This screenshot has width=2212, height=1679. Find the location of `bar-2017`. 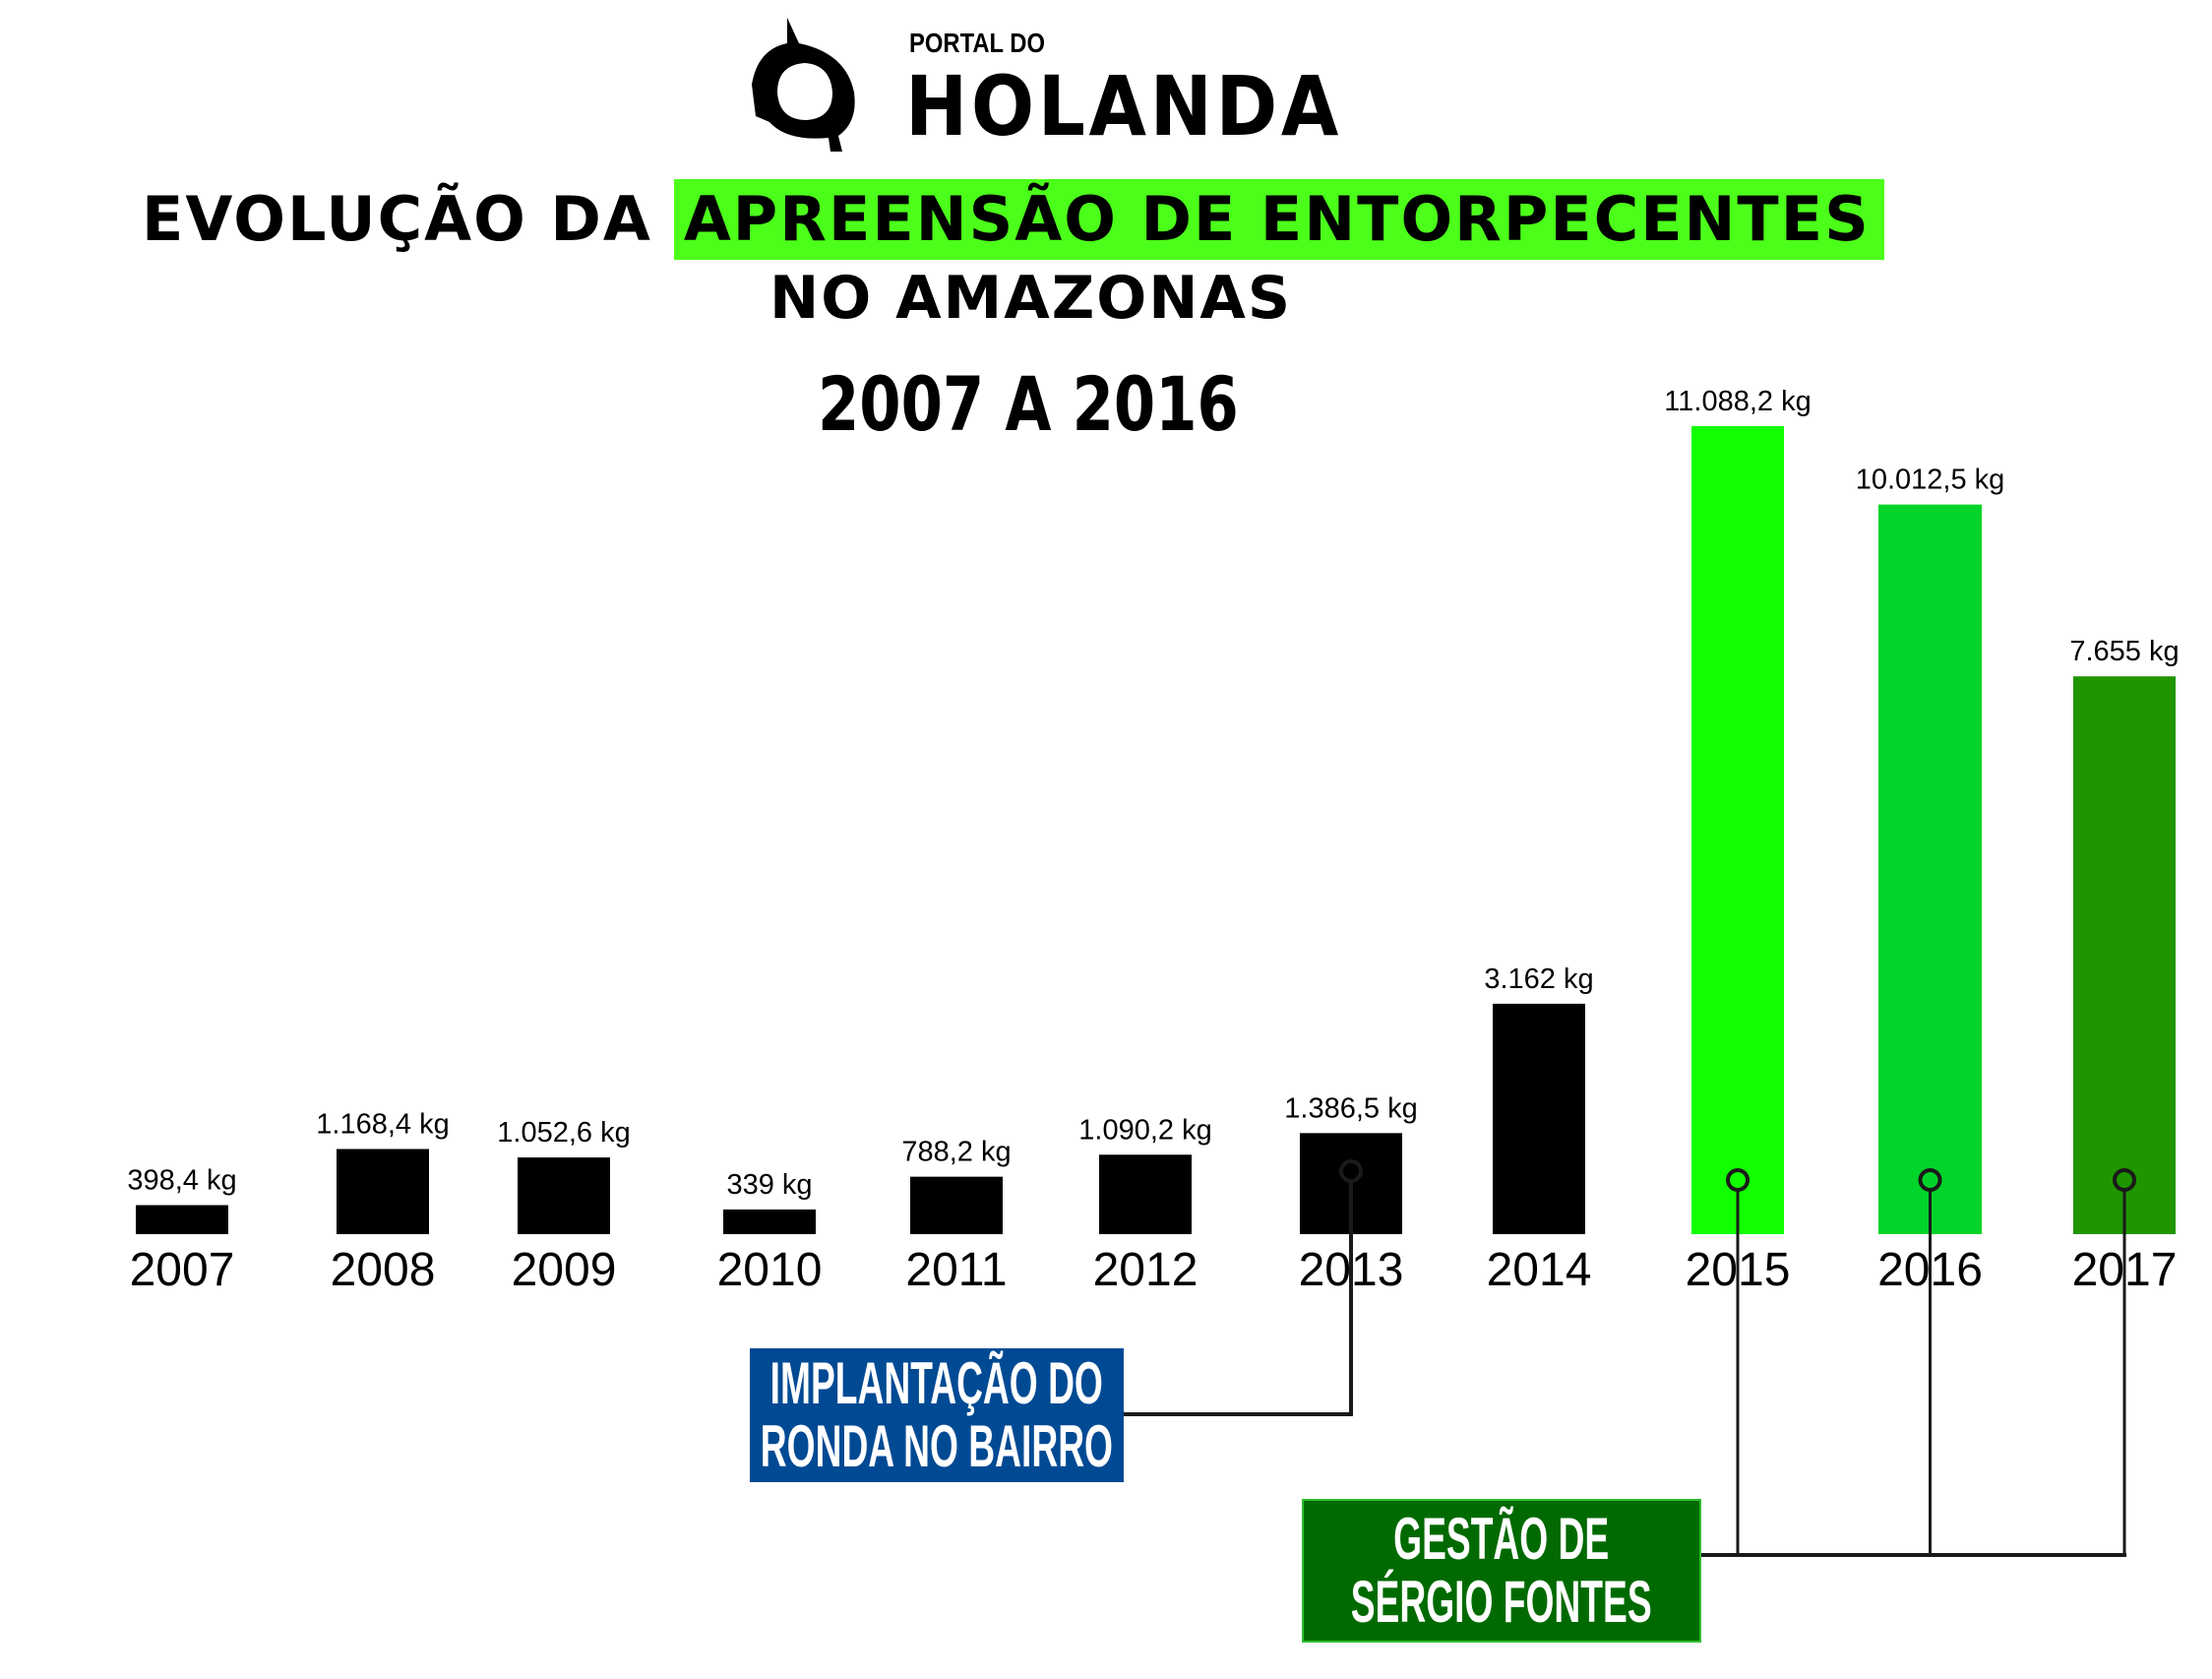

bar-2017 is located at coordinates (2124, 955).